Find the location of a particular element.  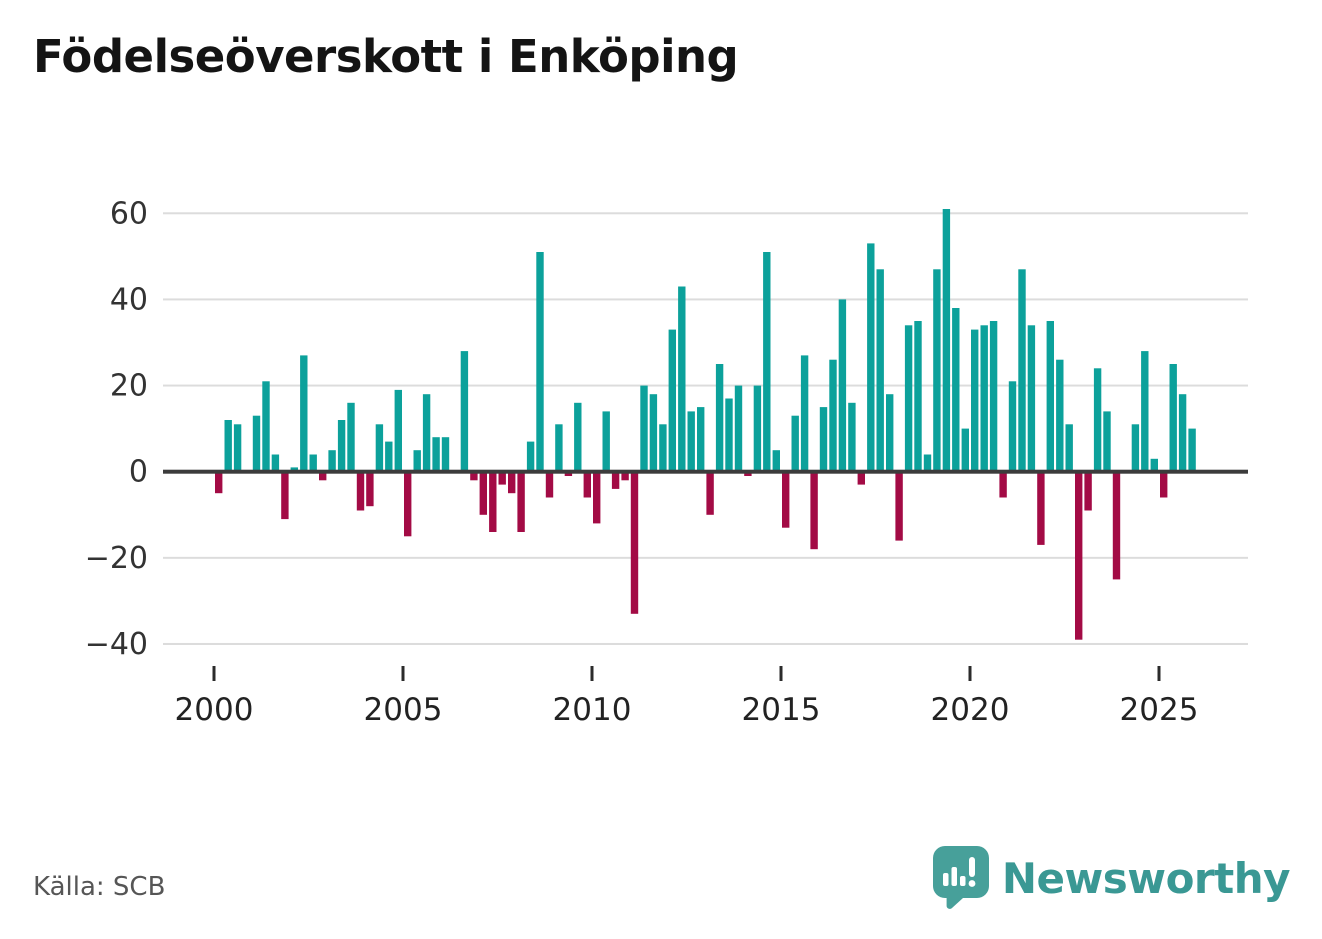

y-tick-label-60: 60 is located at coordinates (129, 213).